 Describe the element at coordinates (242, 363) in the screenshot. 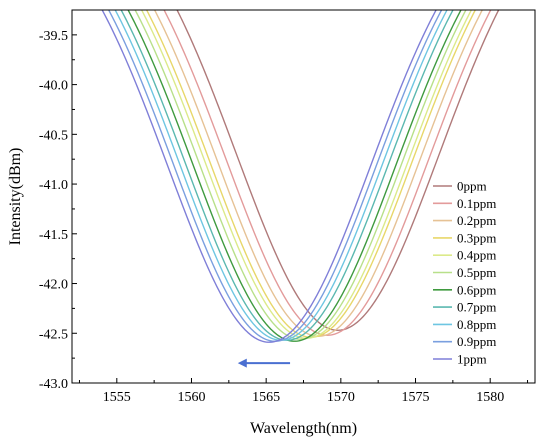

I see `shift-arrow-head` at that location.